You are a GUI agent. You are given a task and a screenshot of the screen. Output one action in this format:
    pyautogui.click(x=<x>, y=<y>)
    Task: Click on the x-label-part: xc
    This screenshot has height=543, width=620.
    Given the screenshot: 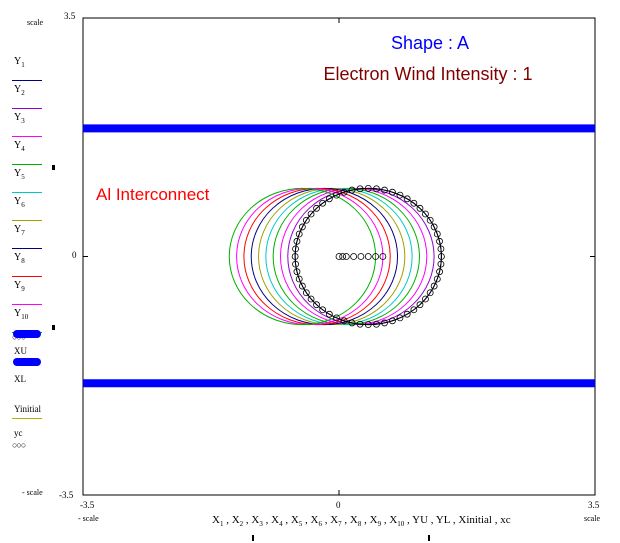 What is the action you would take?
    pyautogui.click(x=505, y=520)
    